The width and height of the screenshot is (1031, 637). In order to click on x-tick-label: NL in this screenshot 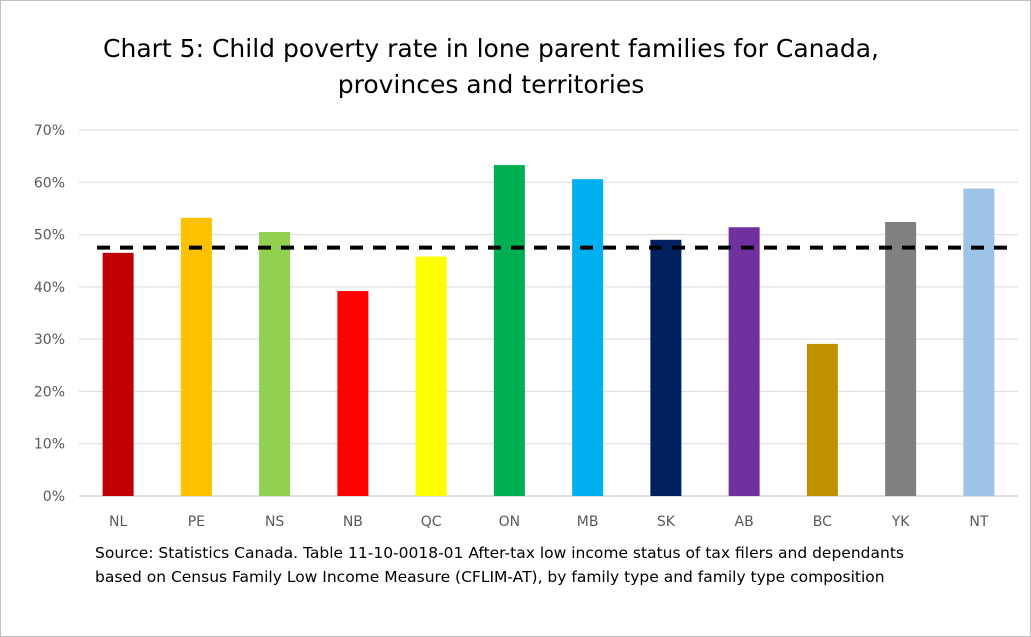, I will do `click(118, 522)`.